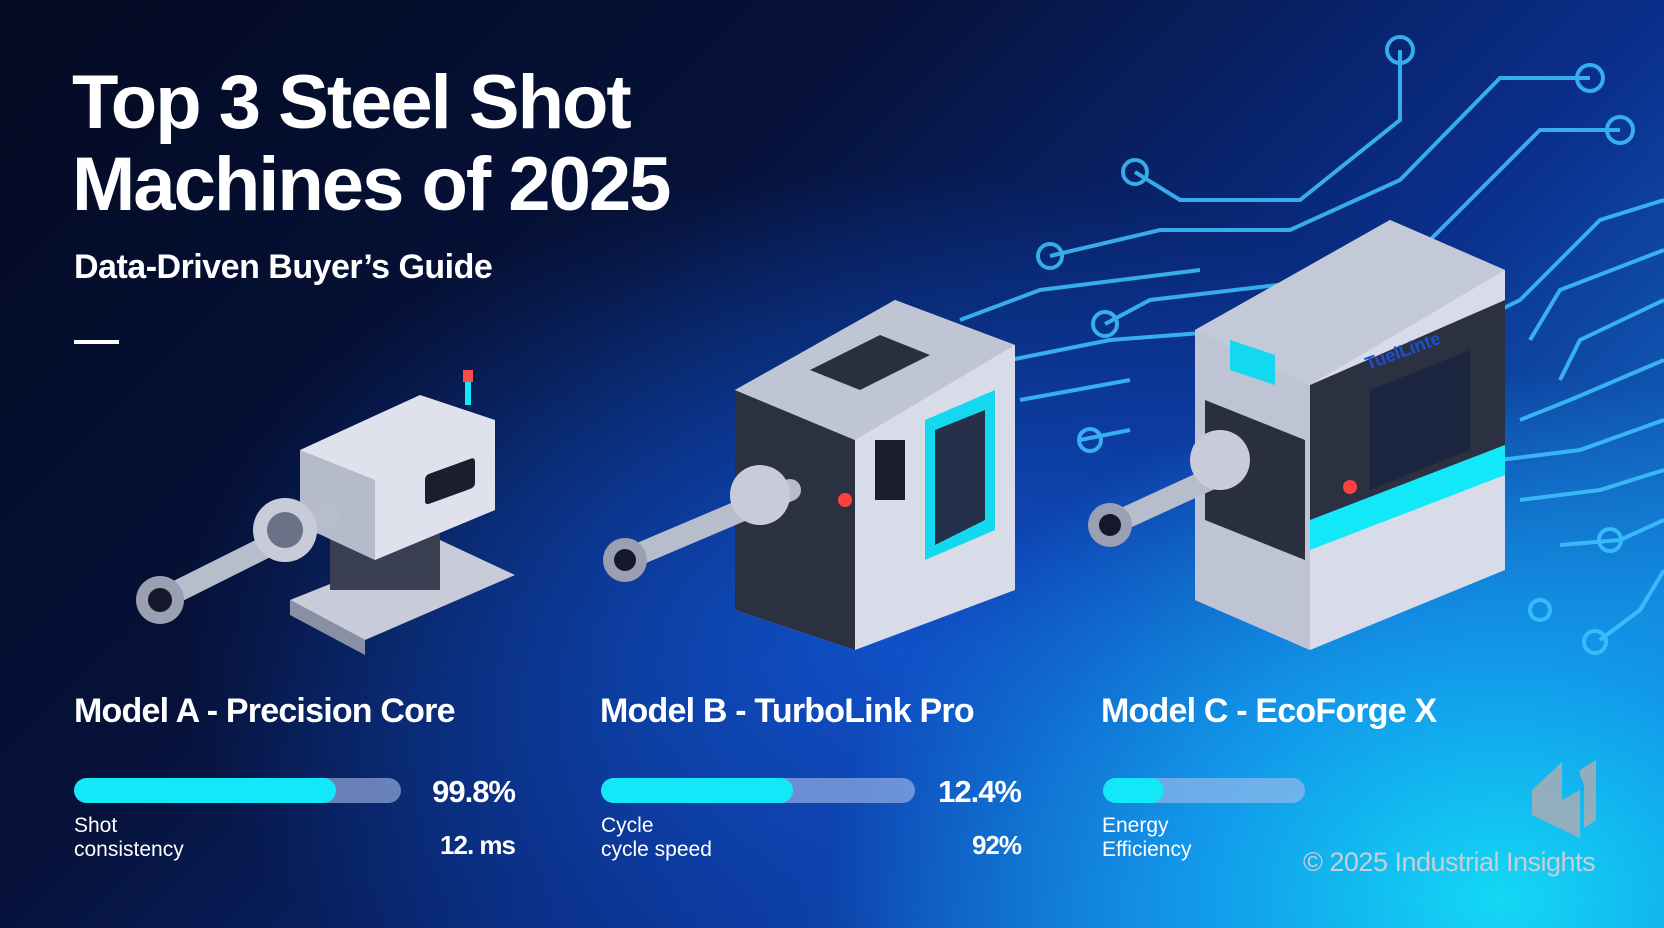 This screenshot has height=928, width=1664. Describe the element at coordinates (205, 790) in the screenshot. I see `model-a-progress-fill` at that location.